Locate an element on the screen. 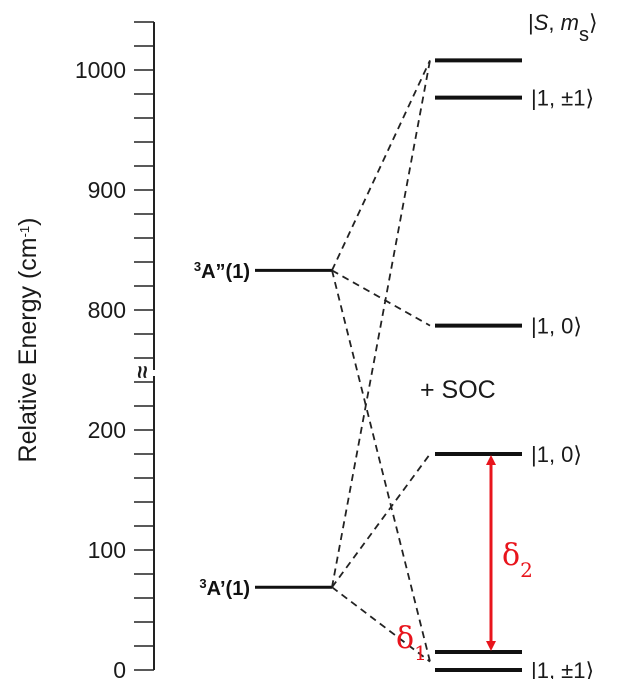  lower-state-label: 3A’(1) is located at coordinates (224, 588).